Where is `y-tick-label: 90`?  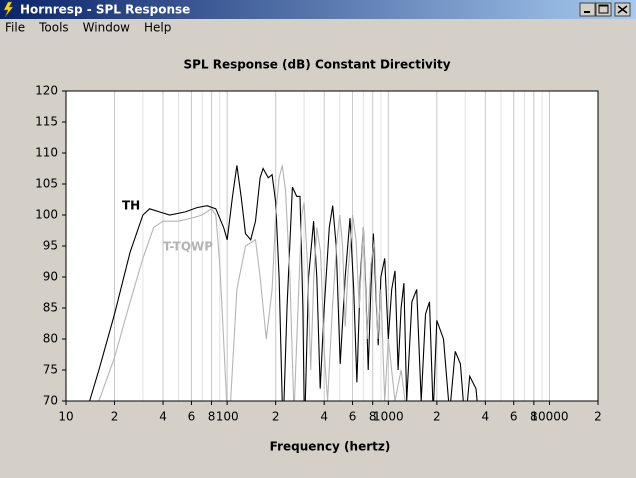
y-tick-label: 90 is located at coordinates (50, 277).